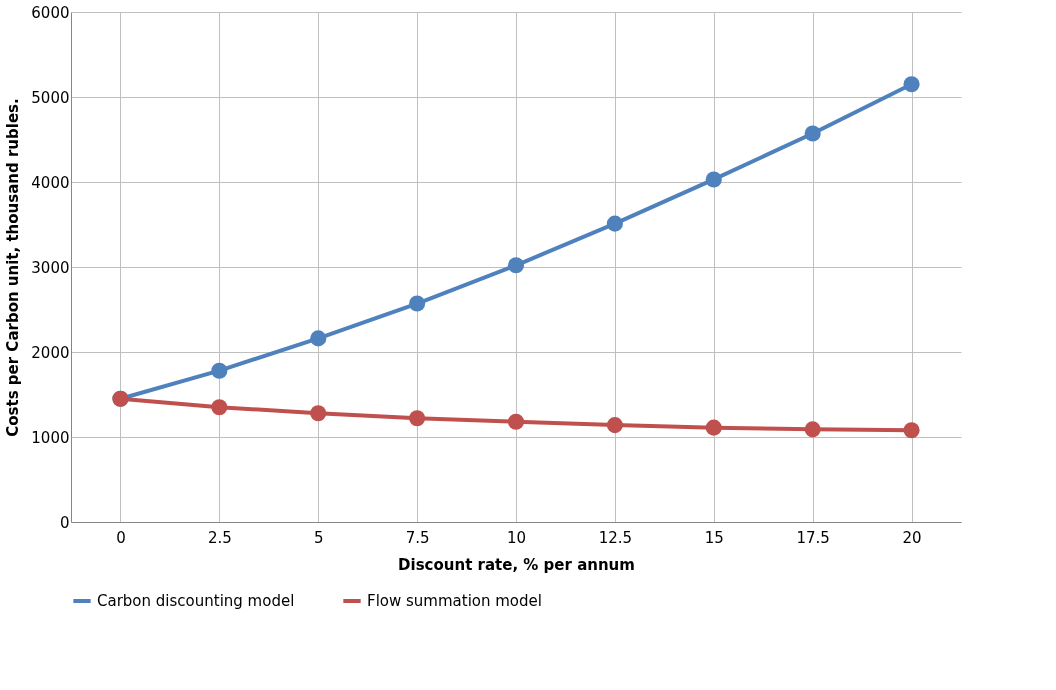 The width and height of the screenshot is (1056, 690). Describe the element at coordinates (615, 537) in the screenshot. I see `x-tick-label: 12.5` at that location.